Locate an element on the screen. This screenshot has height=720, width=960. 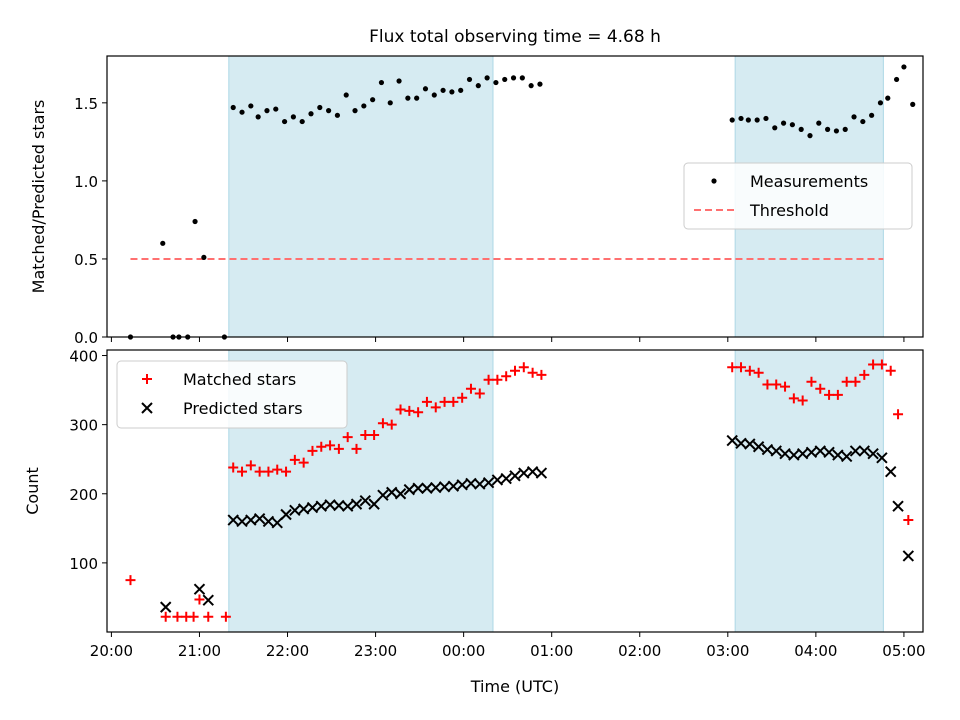
x-tick-label: 22:00 is located at coordinates (287, 651).